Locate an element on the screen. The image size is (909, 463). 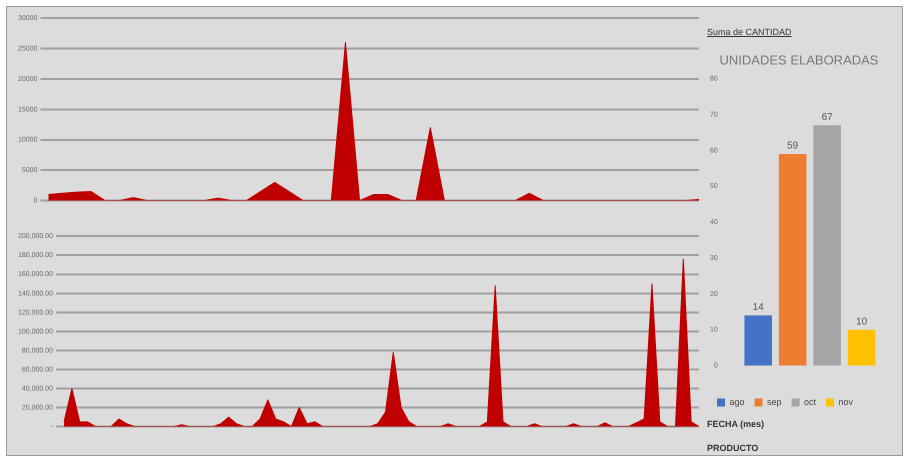
data-label: 10 is located at coordinates (862, 322).